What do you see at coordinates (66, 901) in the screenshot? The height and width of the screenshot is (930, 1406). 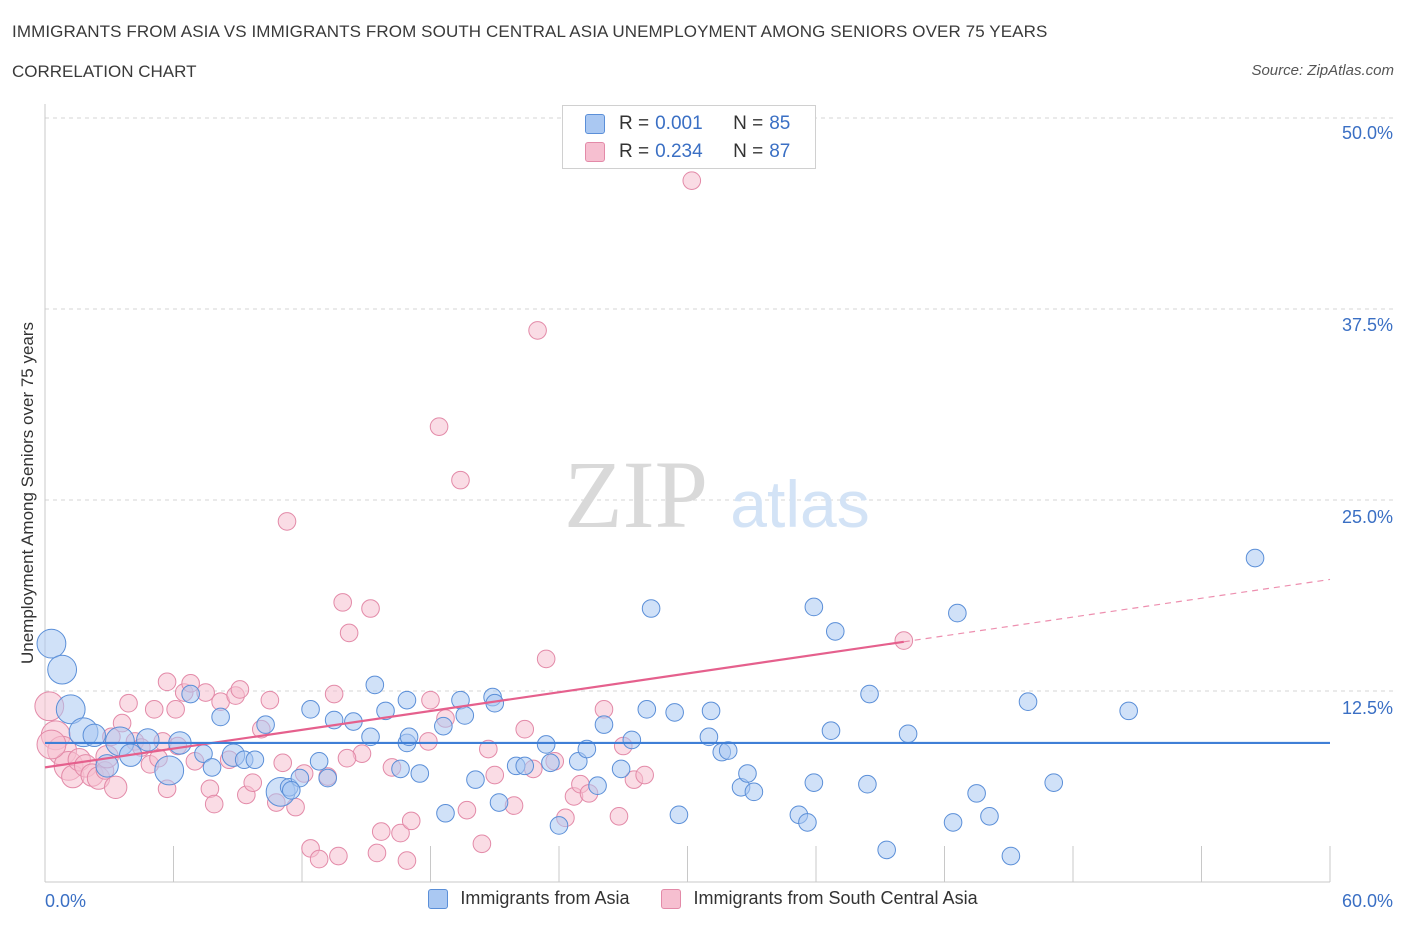 I see `x-tick-label-min: 0.0%` at bounding box center [66, 901].